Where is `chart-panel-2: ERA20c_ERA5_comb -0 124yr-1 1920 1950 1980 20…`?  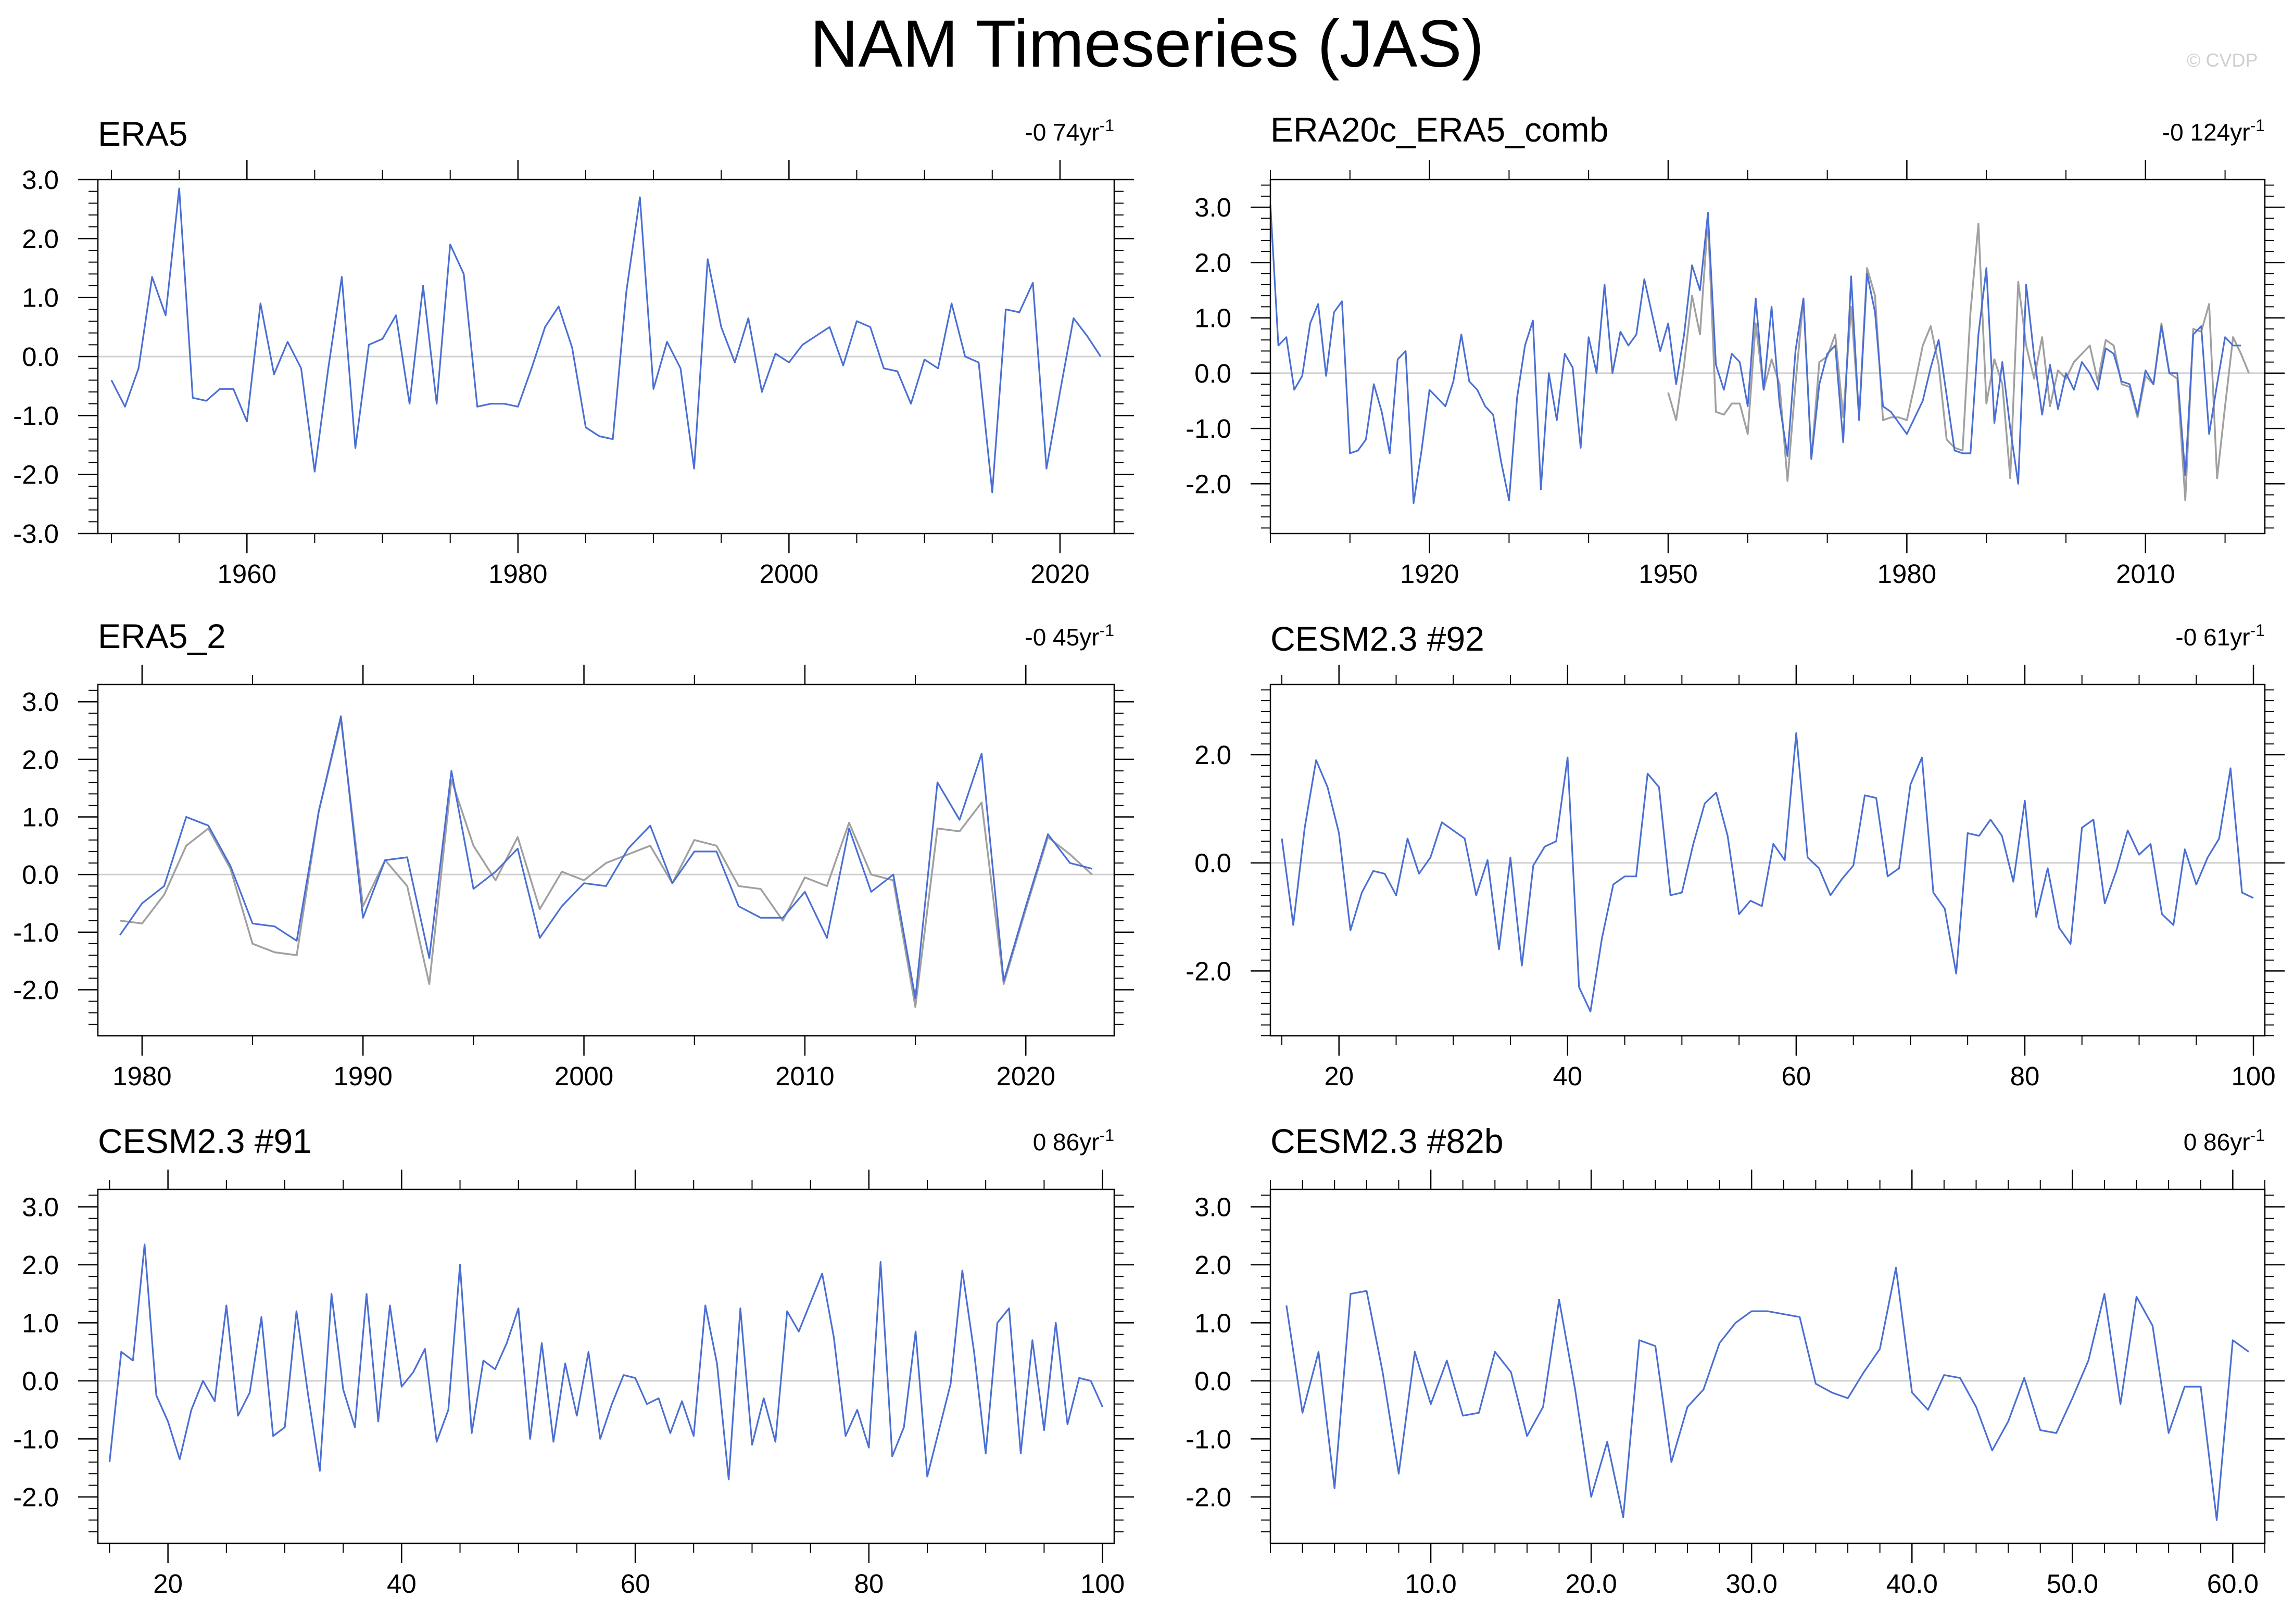
chart-panel-2: ERA20c_ERA5_comb -0 124yr-1 1920 1950 1980 20… is located at coordinates (1736, 350).